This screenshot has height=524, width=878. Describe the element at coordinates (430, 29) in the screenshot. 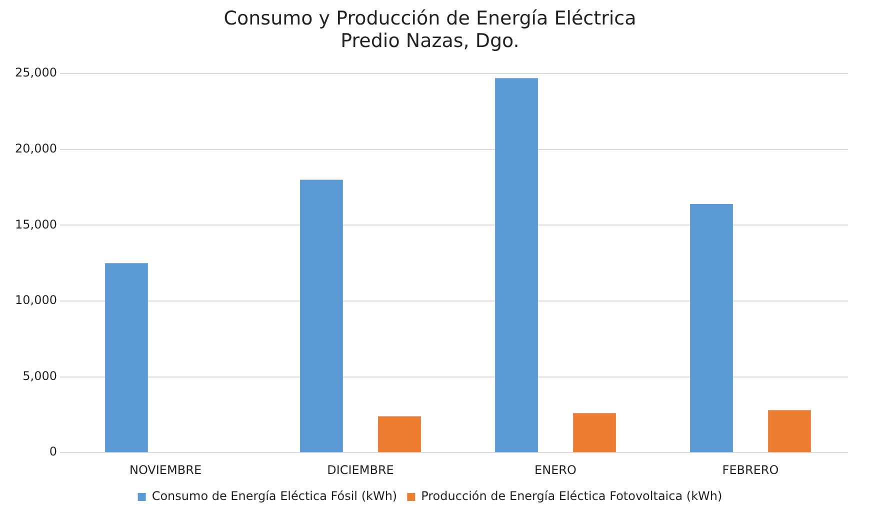

I see `chart-title: Consumo y Producción de Energía Eléctrica Predio Nazas, Dgo.` at that location.